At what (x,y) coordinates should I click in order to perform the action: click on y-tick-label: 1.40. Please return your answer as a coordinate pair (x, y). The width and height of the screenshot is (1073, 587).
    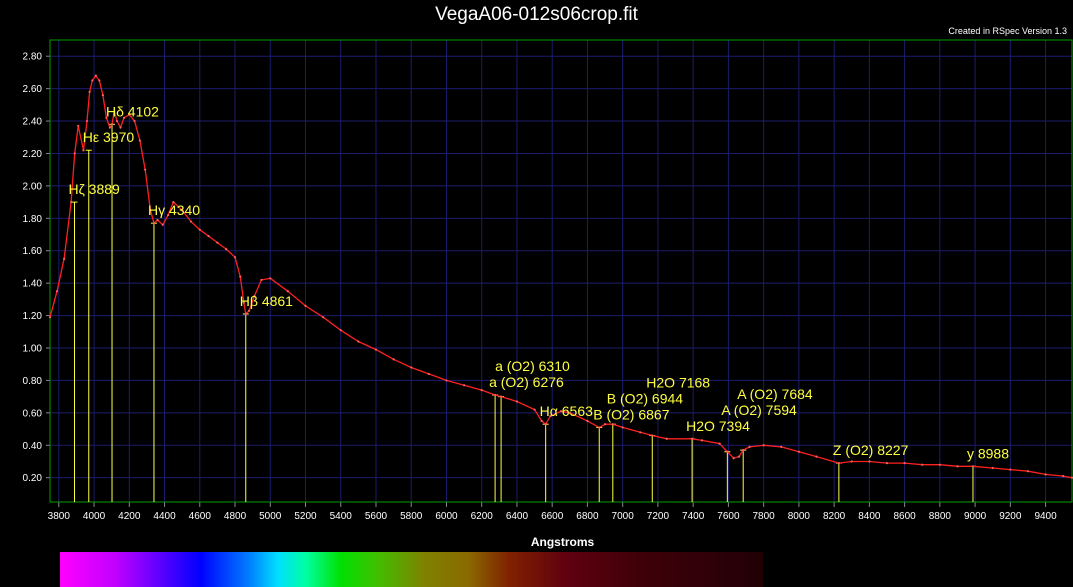
    Looking at the image, I should click on (33, 284).